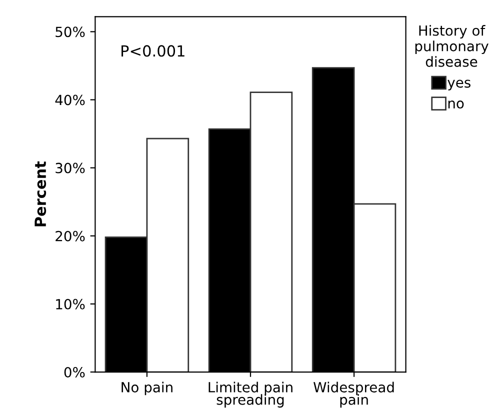  What do you see at coordinates (40, 193) in the screenshot?
I see `y-axis-title: Percent` at bounding box center [40, 193].